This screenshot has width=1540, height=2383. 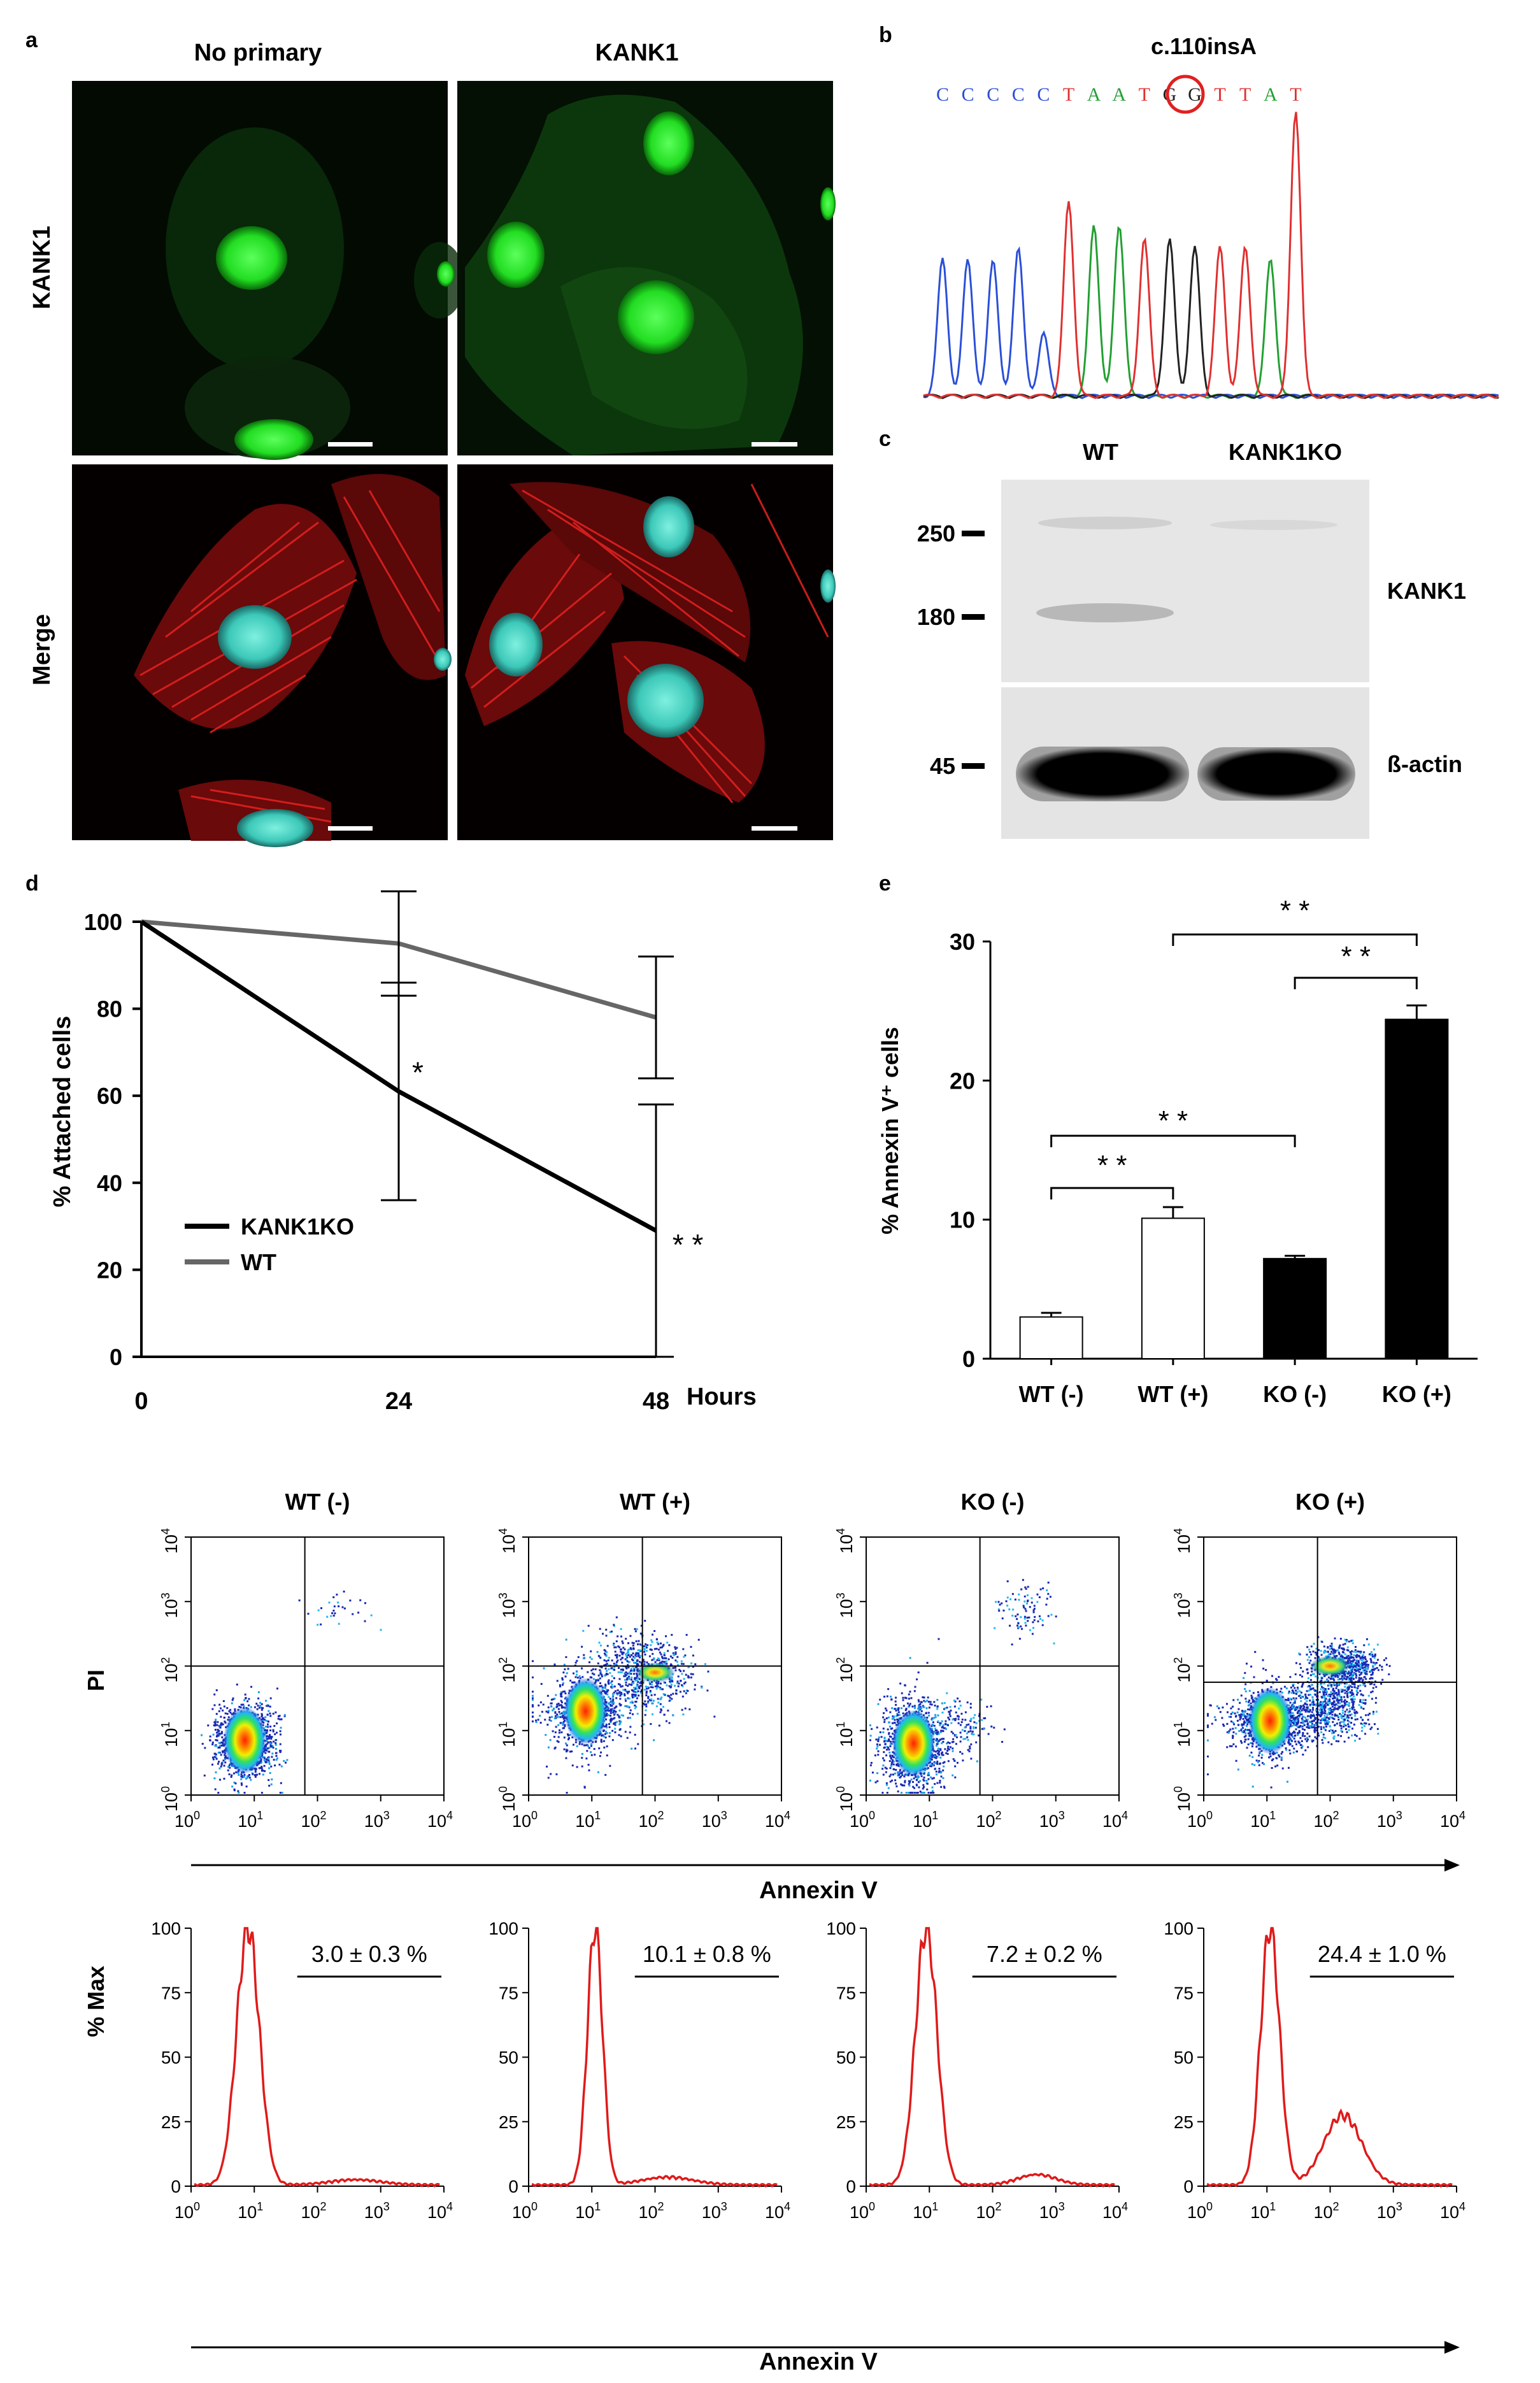 I want to click on panel-label-b: b, so click(x=885, y=35).